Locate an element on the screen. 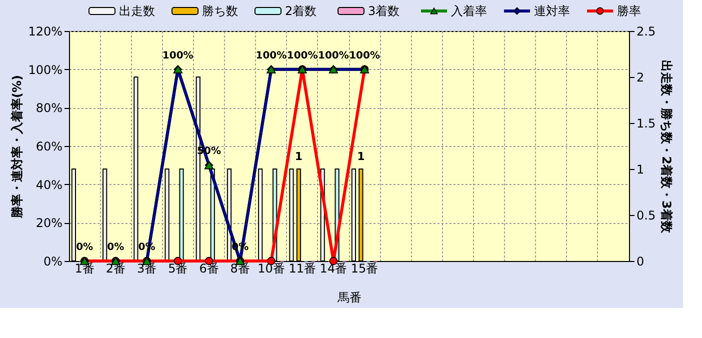  y-tick-label: 40% is located at coordinates (49, 185).